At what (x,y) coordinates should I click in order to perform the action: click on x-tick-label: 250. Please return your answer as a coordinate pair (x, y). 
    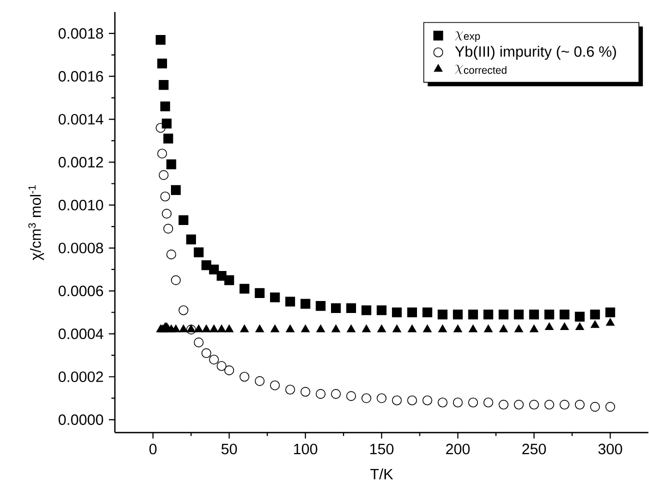
    Looking at the image, I should click on (534, 448).